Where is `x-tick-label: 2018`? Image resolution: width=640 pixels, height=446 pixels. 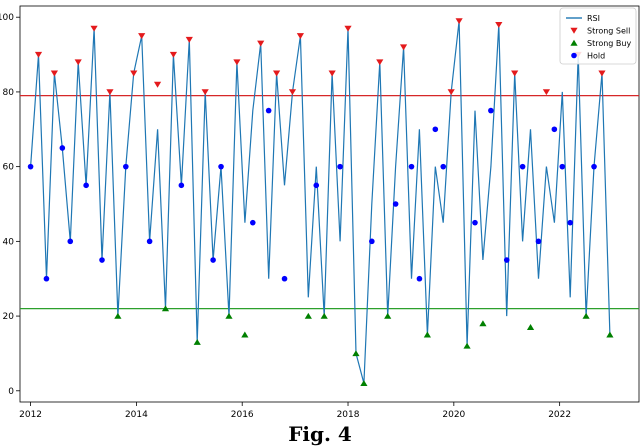 x-tick-label: 2018 is located at coordinates (348, 415).